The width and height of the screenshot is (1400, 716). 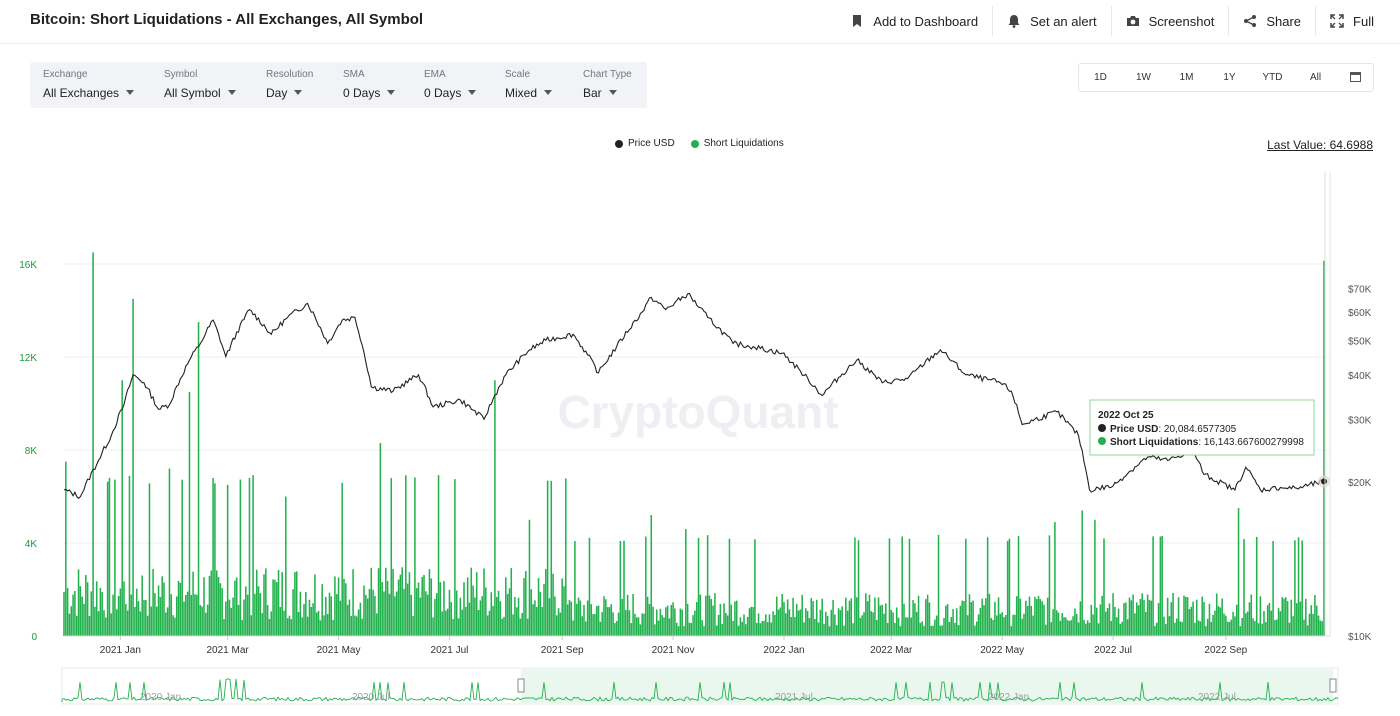 I want to click on range-1y-button: 1Y, so click(x=1229, y=77).